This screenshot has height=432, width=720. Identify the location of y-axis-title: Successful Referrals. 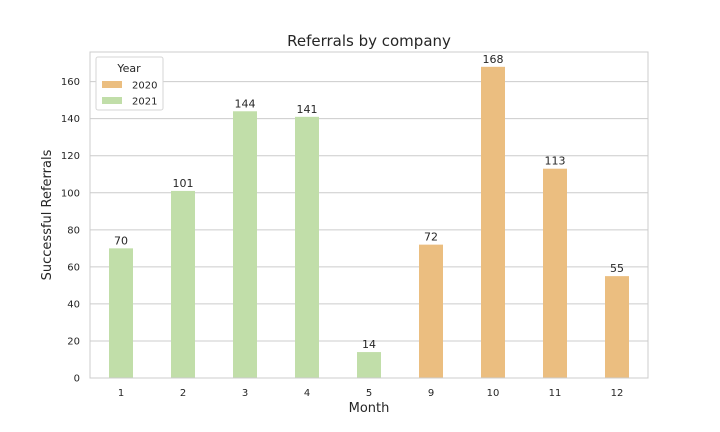
(47, 214).